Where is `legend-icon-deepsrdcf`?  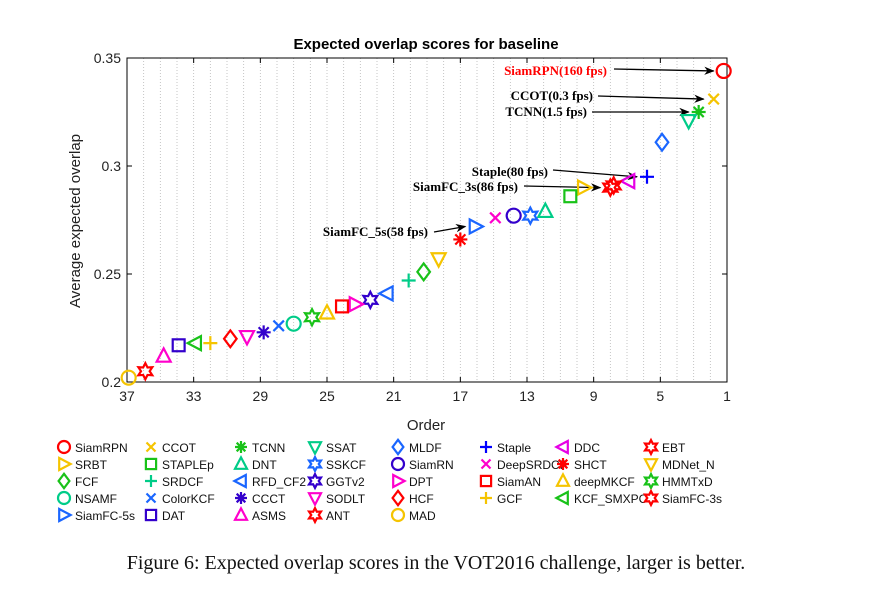 legend-icon-deepsrdcf is located at coordinates (486, 464).